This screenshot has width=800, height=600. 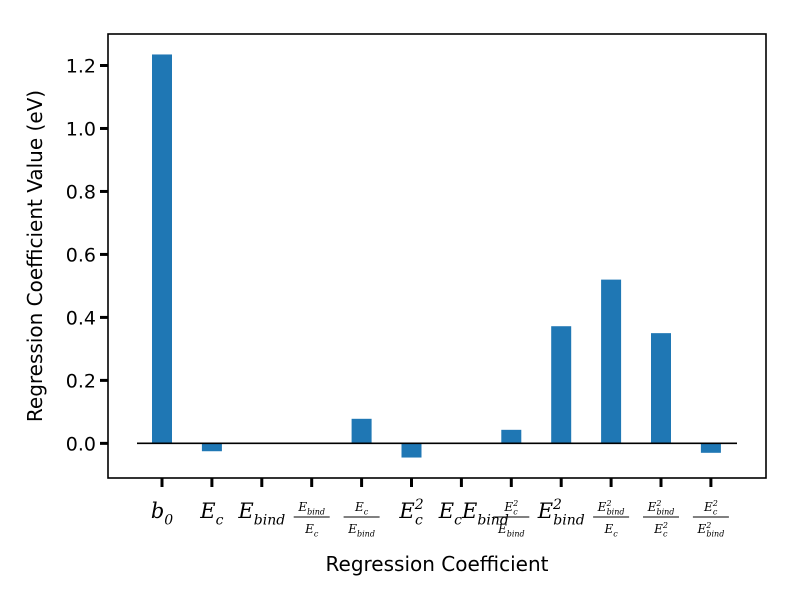 What do you see at coordinates (81, 66) in the screenshot?
I see `y-tick-label: 1.2` at bounding box center [81, 66].